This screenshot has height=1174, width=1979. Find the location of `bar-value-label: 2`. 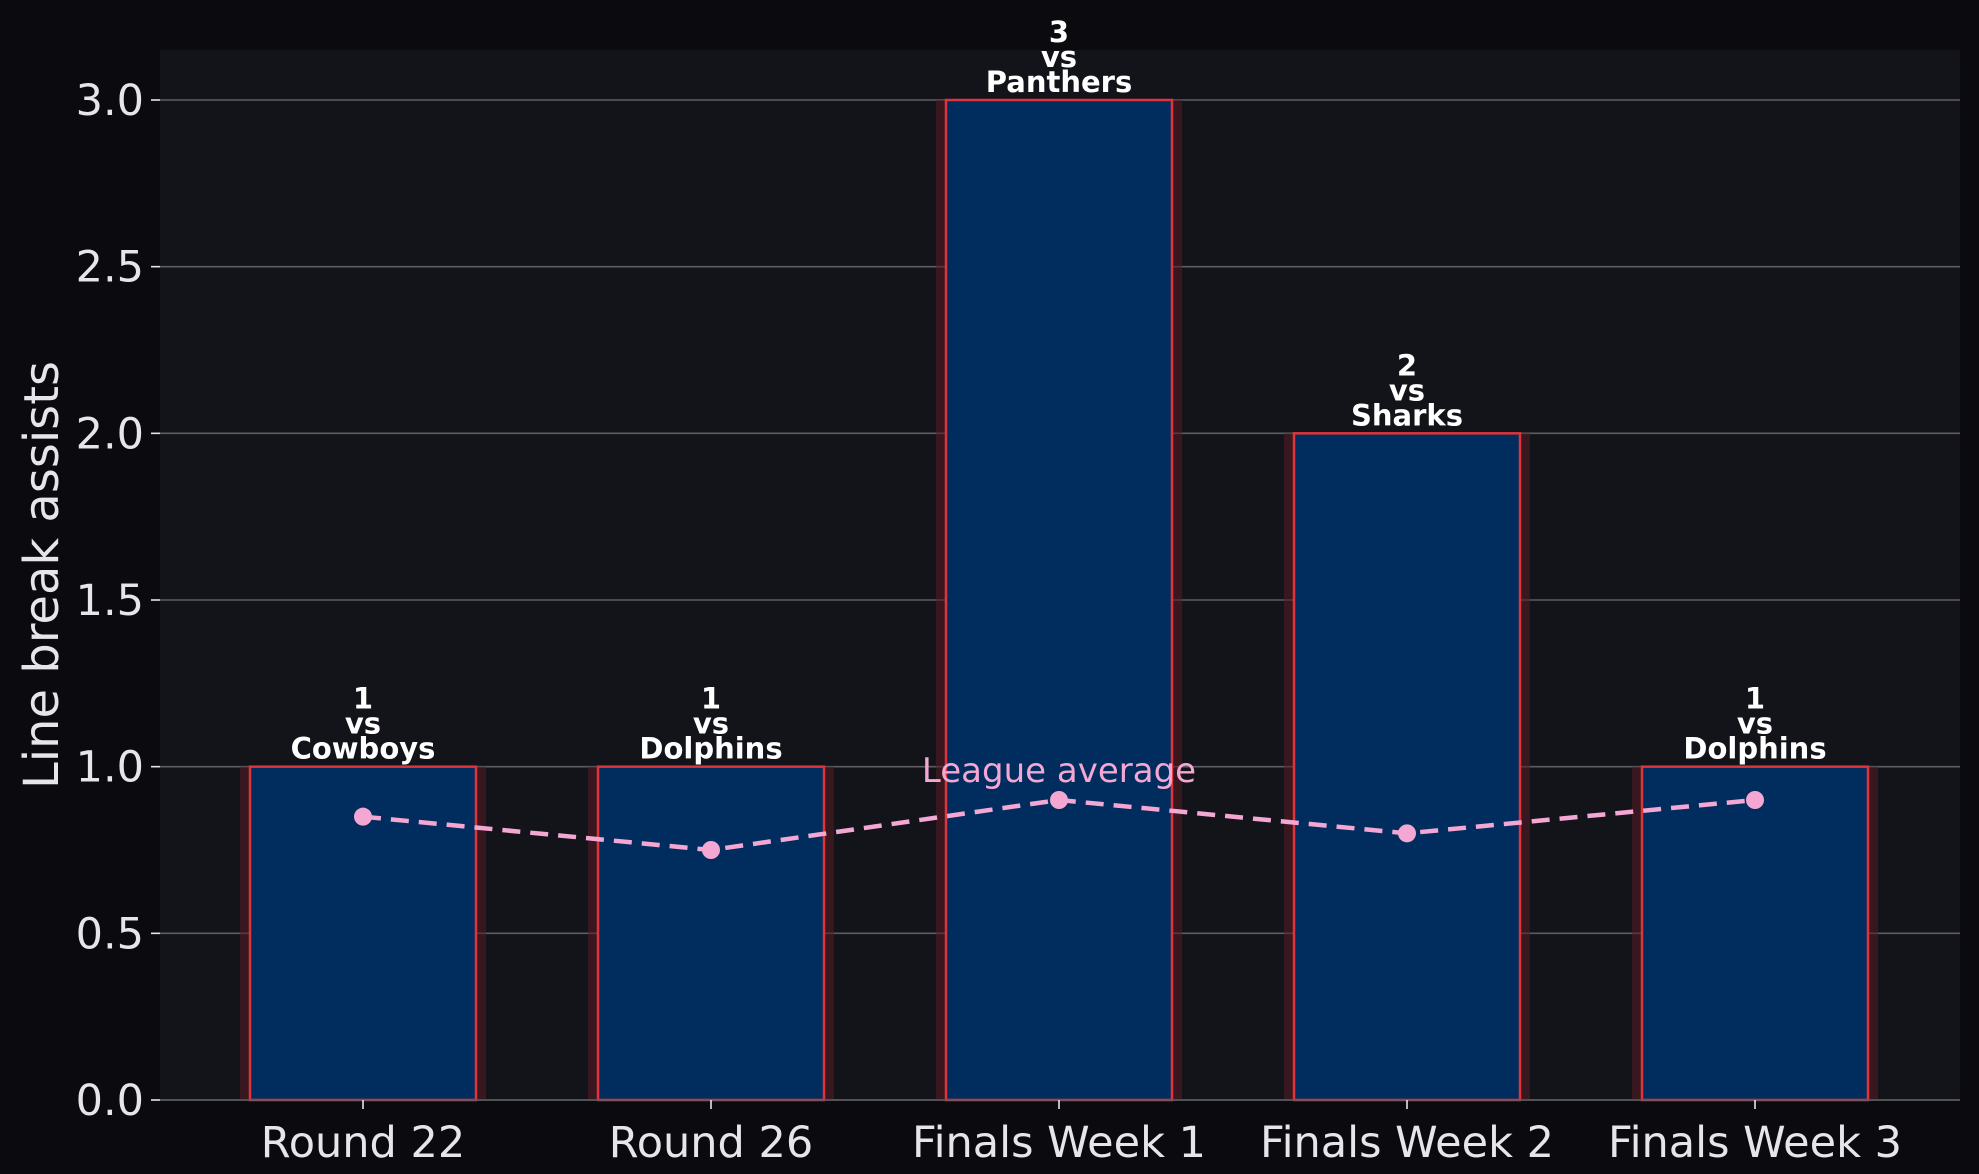

bar-value-label: 2 is located at coordinates (1407, 365).